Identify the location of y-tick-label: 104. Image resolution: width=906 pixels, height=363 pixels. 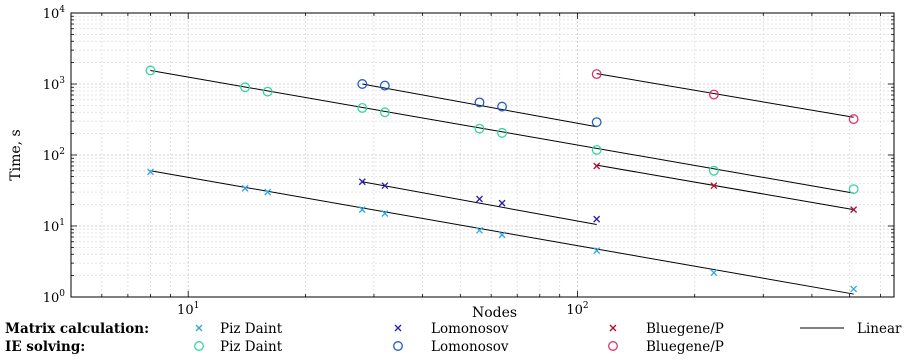
(54, 13).